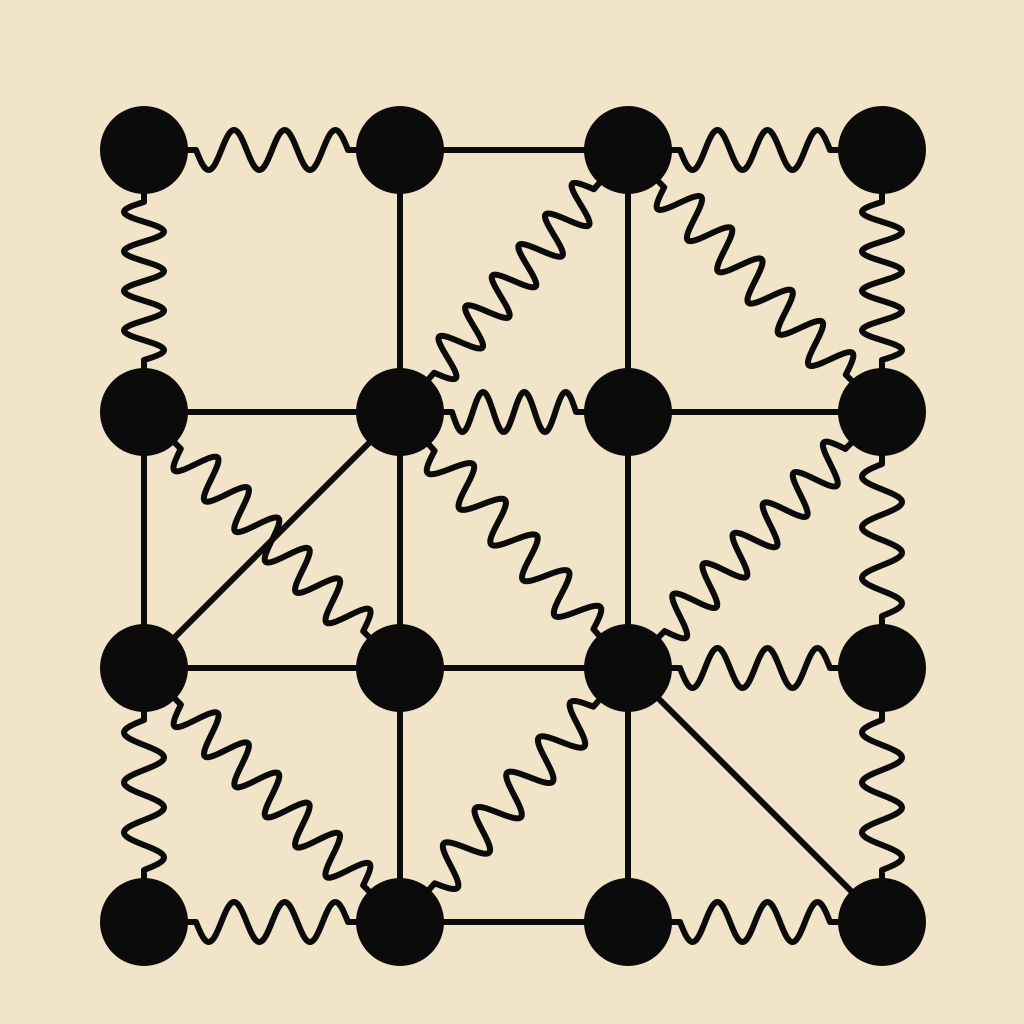 The width and height of the screenshot is (1024, 1024). I want to click on spring-edge-n22-n31, so click(514, 795).